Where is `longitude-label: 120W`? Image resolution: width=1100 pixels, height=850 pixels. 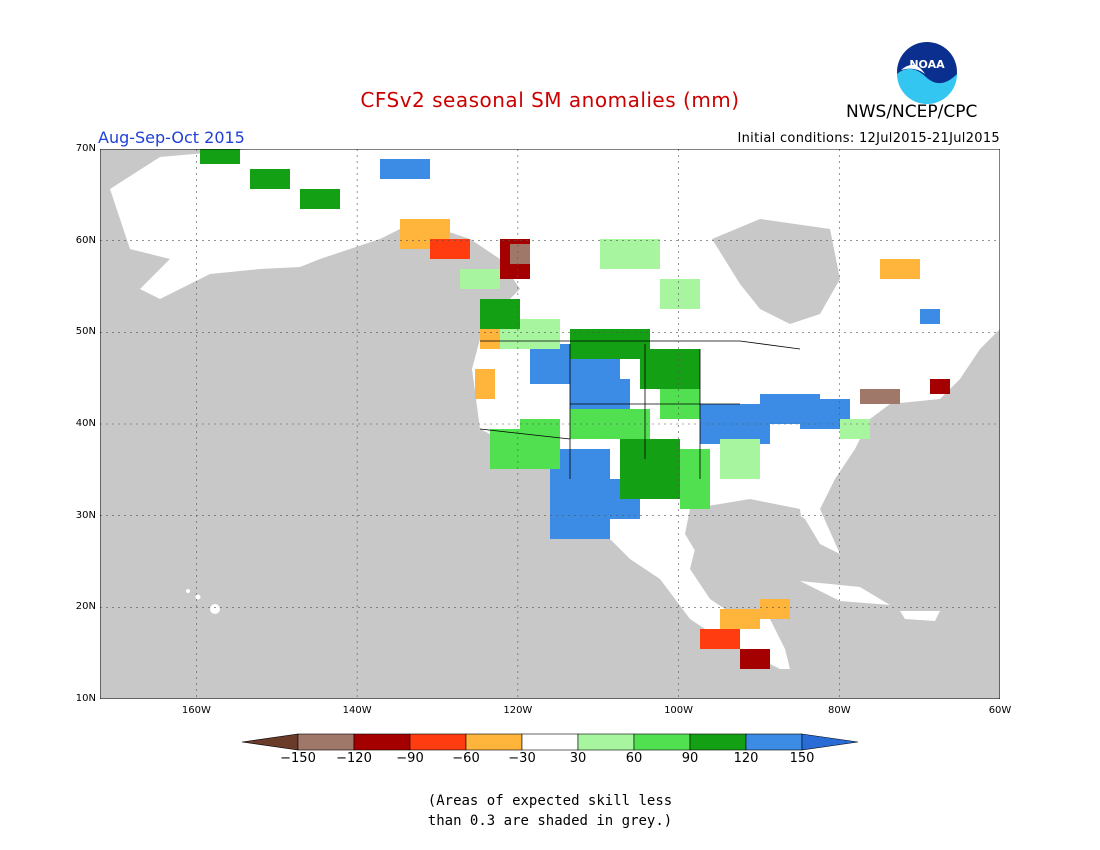
longitude-label: 120W is located at coordinates (518, 710).